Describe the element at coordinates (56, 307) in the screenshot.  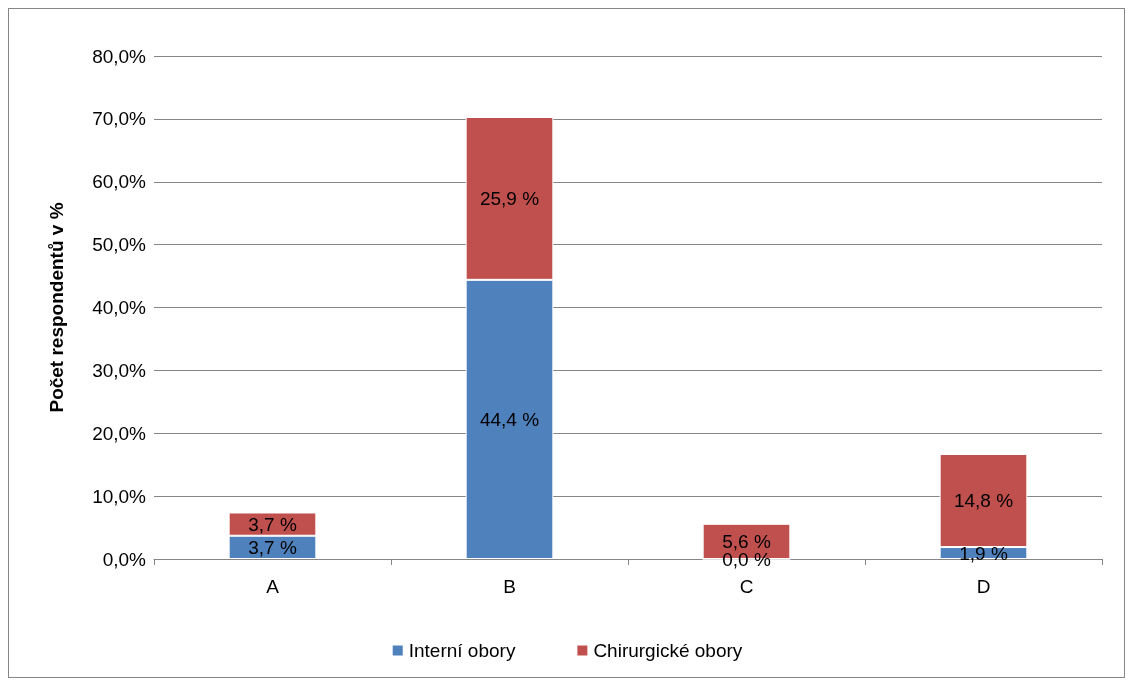
I see `y-axis-title: Počet respondentů v %` at that location.